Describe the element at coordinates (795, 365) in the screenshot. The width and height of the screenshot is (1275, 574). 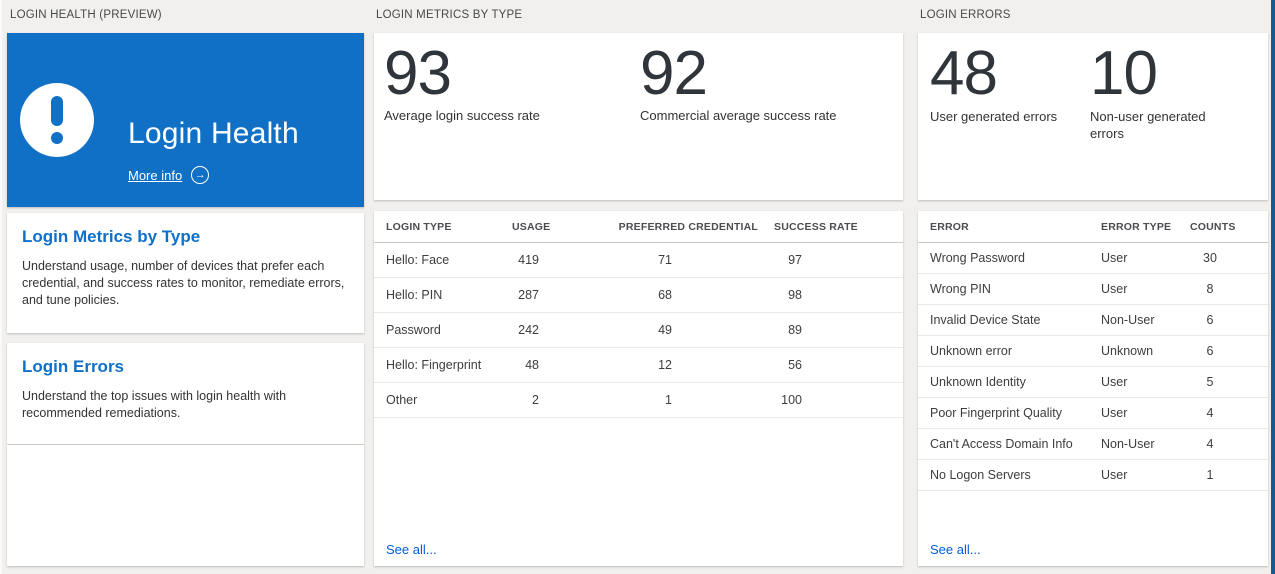
I see `cell-success-rate: 56` at that location.